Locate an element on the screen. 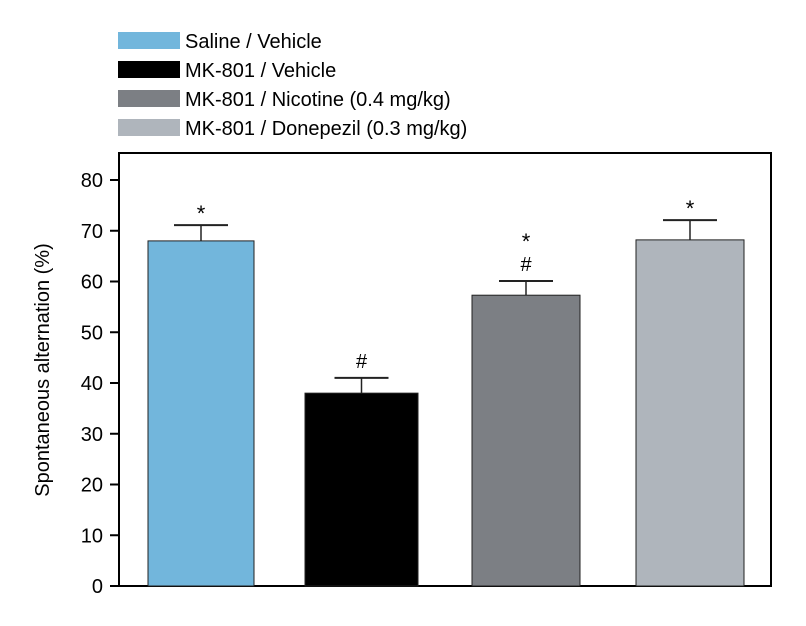  y-axis-label: Spontaneous alternation (%) is located at coordinates (43, 370).